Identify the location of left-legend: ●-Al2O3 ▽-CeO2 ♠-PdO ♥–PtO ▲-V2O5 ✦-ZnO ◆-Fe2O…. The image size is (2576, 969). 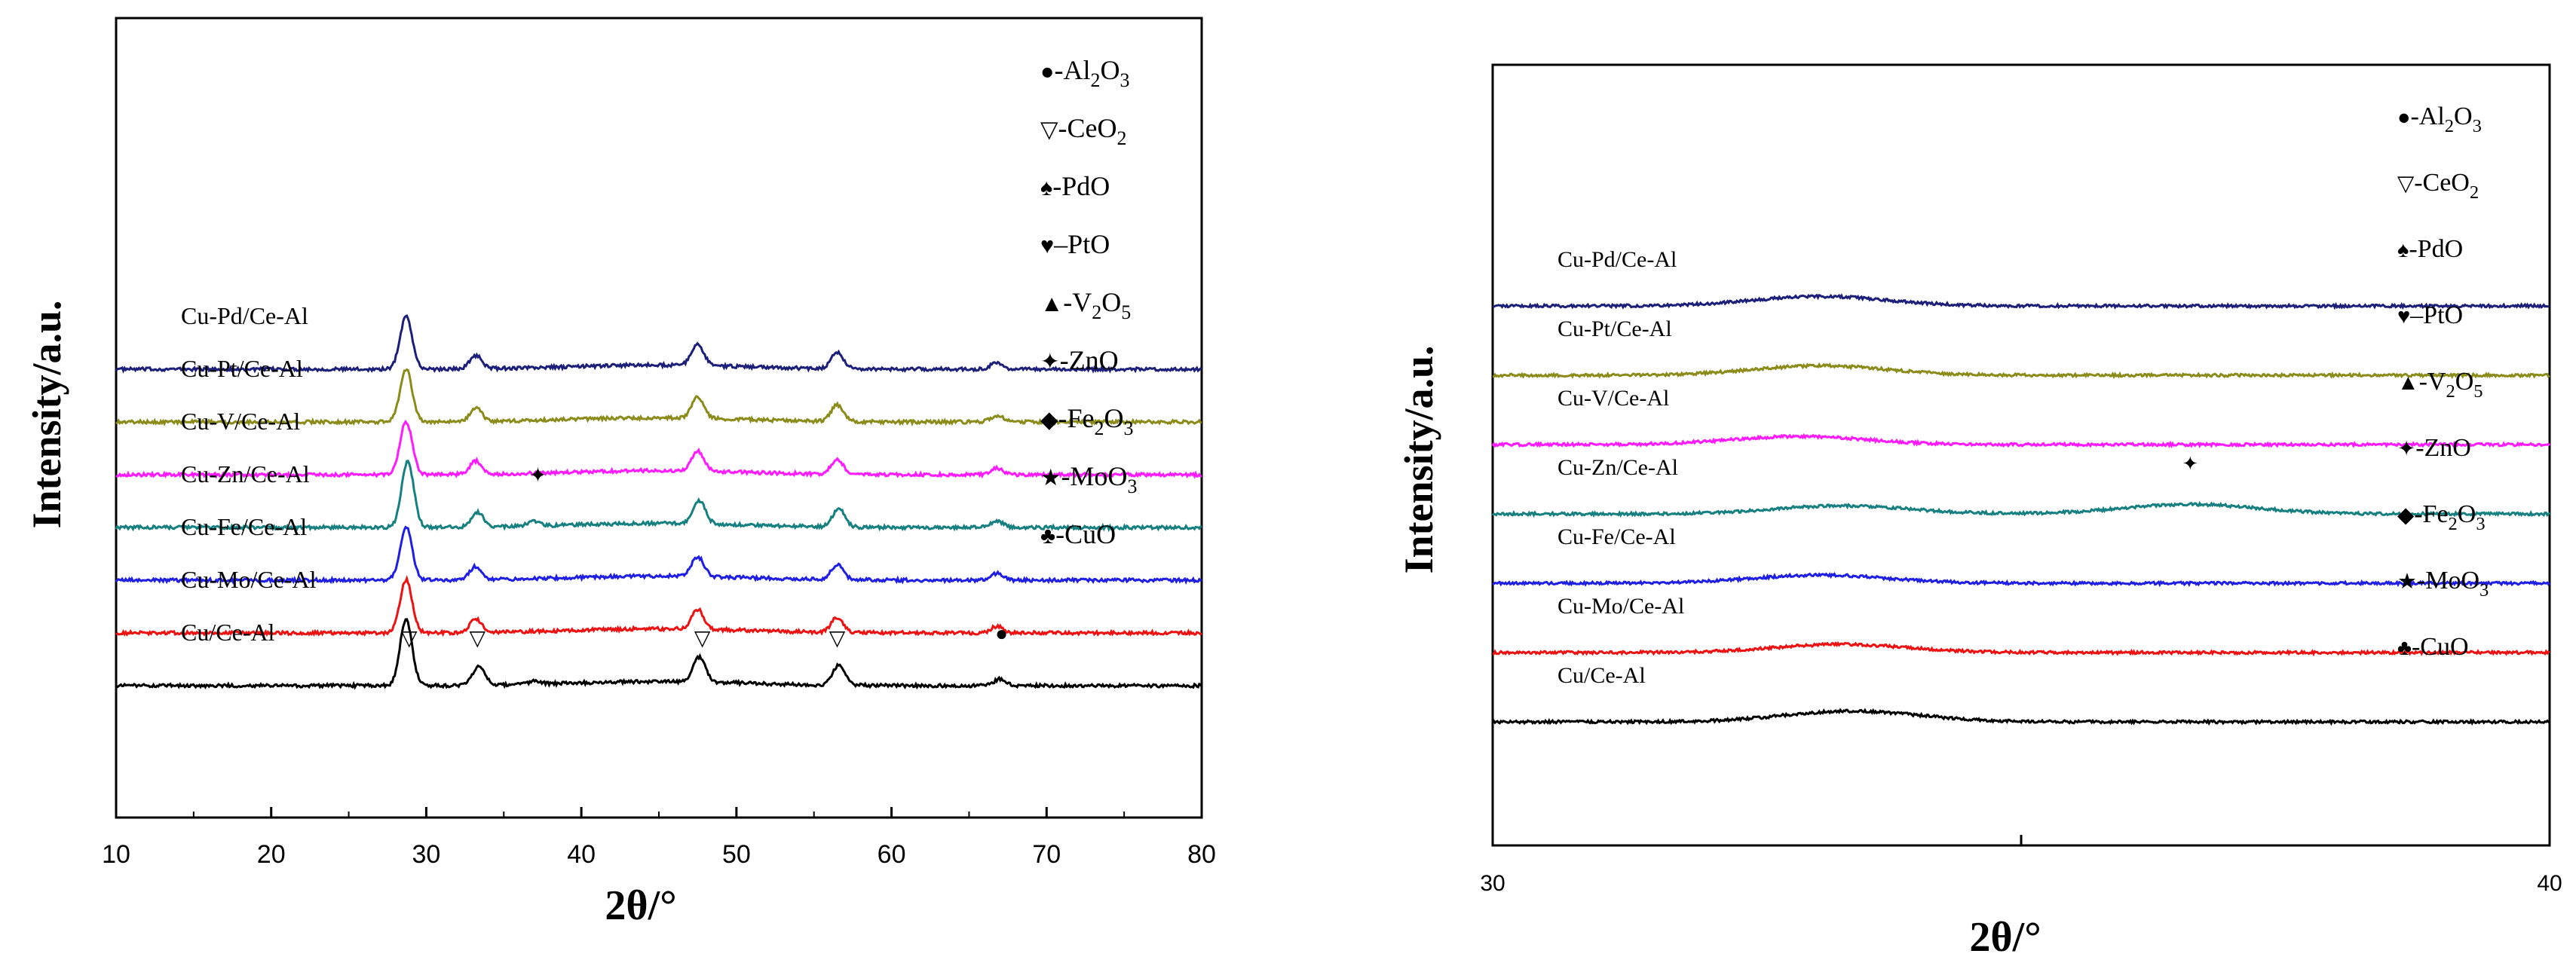
(1088, 302).